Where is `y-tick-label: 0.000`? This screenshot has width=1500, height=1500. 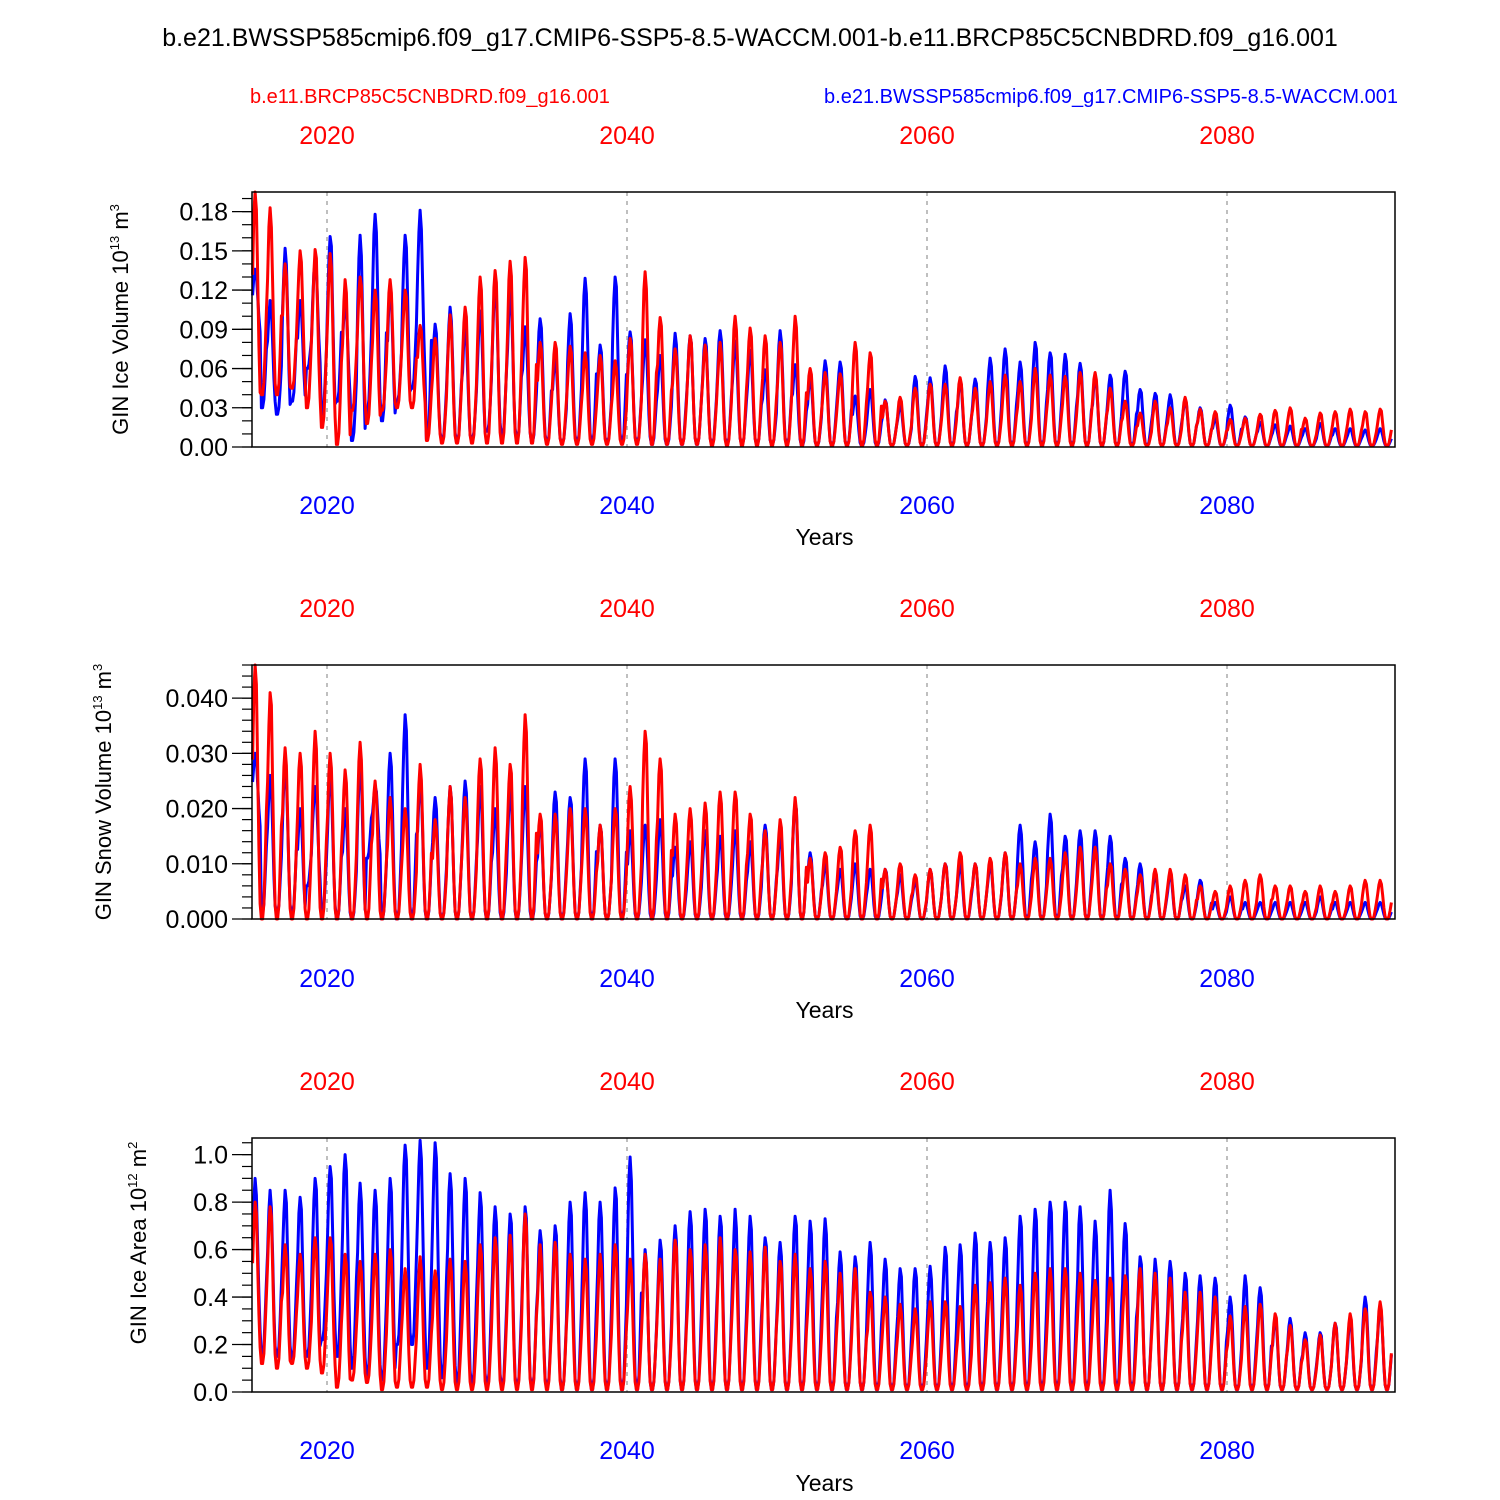
y-tick-label: 0.000 is located at coordinates (196, 920).